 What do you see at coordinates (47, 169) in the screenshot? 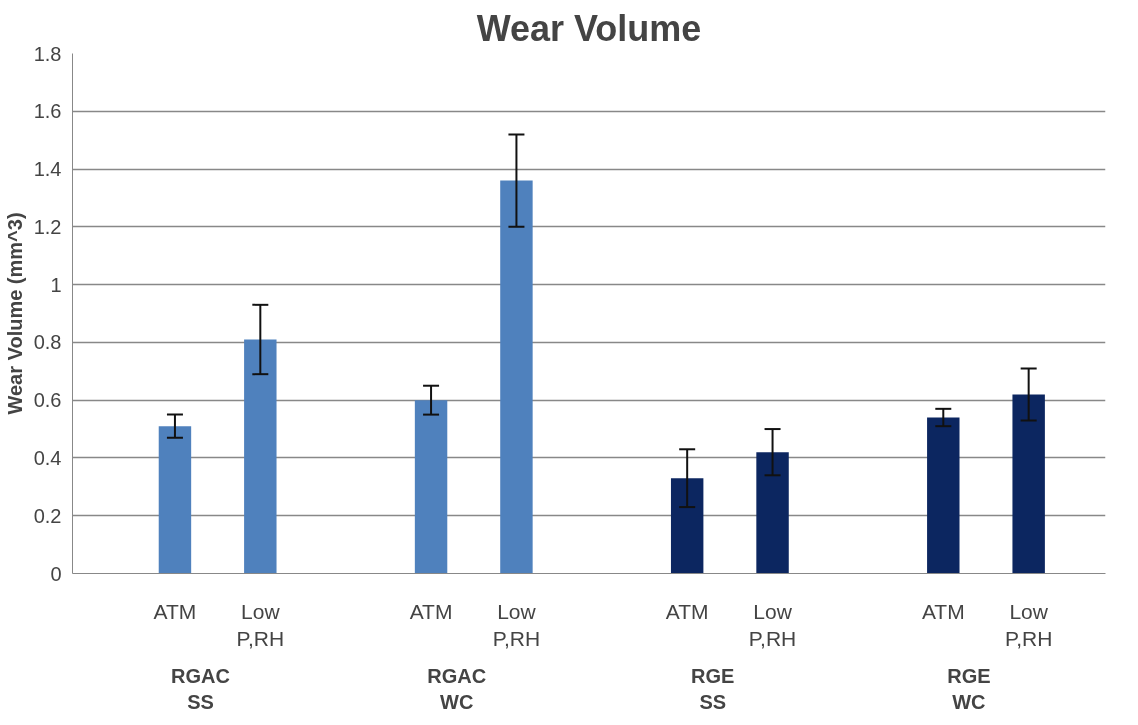
I see `y-tick-label: 1.4` at bounding box center [47, 169].